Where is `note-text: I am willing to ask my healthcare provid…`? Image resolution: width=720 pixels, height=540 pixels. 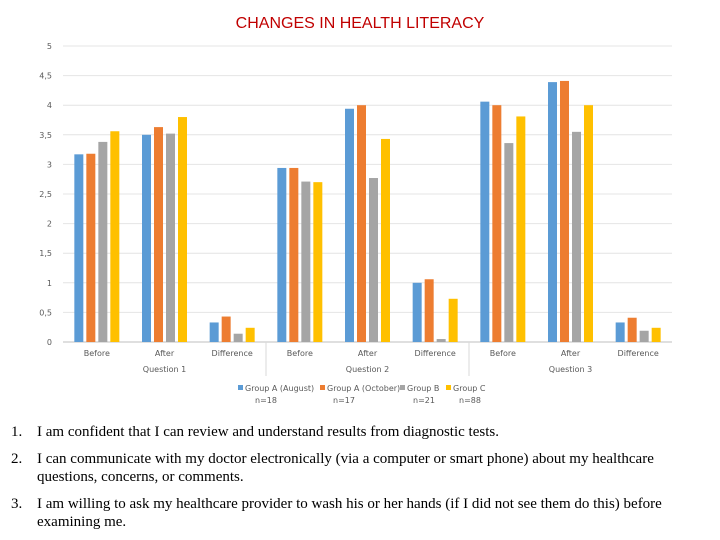
note-text: I am willing to ask my healthcare provid… is located at coordinates (349, 513).